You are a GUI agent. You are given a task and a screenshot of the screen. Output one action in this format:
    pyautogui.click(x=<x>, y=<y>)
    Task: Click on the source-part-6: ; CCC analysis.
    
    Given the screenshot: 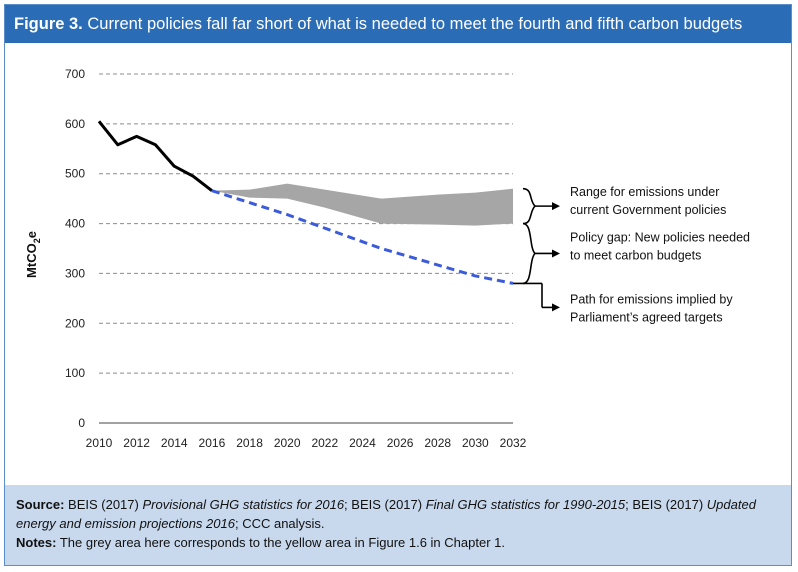 What is the action you would take?
    pyautogui.click(x=279, y=523)
    